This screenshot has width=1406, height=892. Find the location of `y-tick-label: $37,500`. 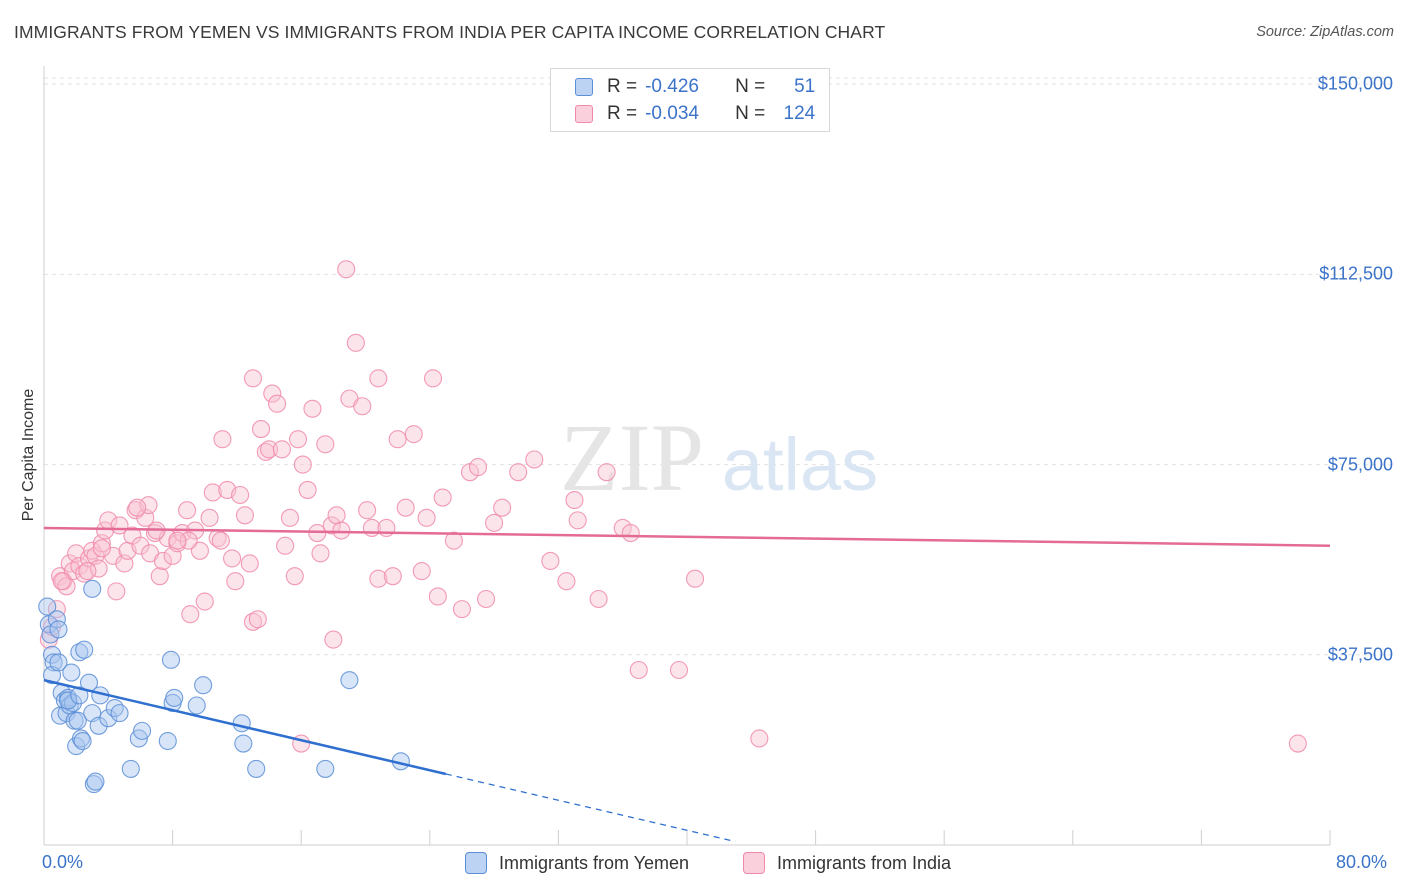

y-tick-label: $37,500 is located at coordinates (1360, 654).